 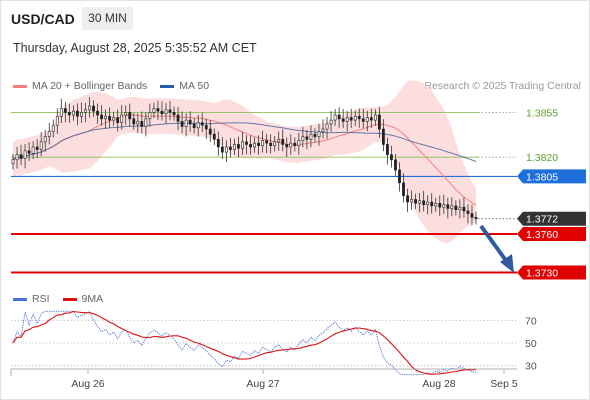 What do you see at coordinates (542, 158) in the screenshot?
I see `level-label-1: 1.3820` at bounding box center [542, 158].